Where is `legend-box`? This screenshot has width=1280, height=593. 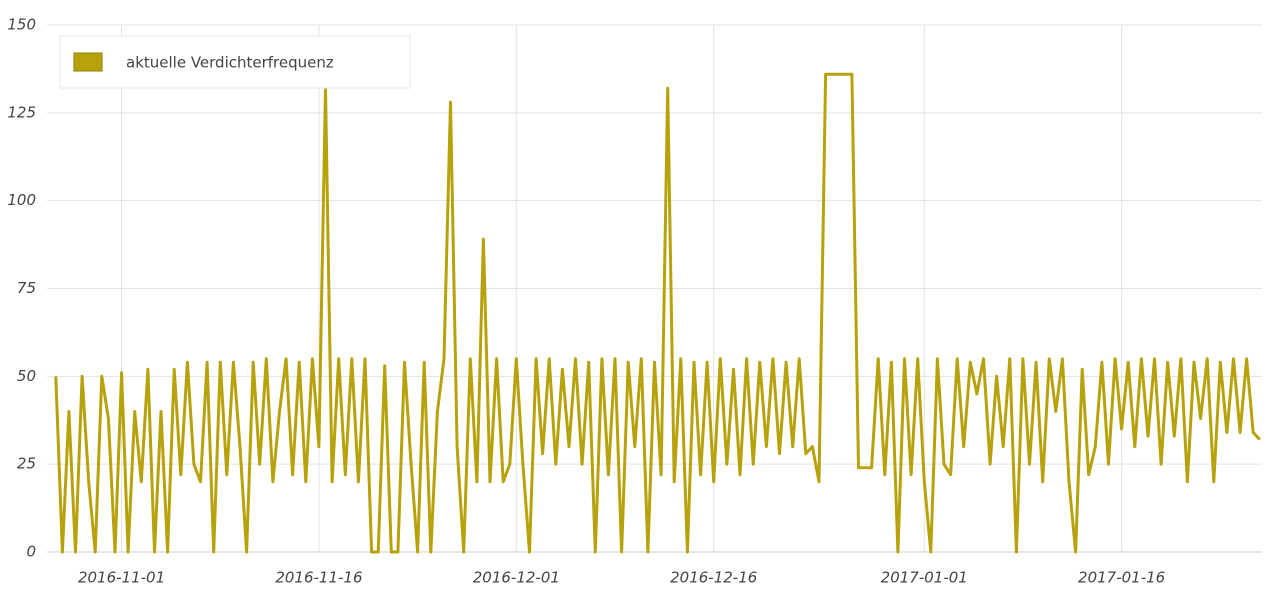 legend-box is located at coordinates (235, 62).